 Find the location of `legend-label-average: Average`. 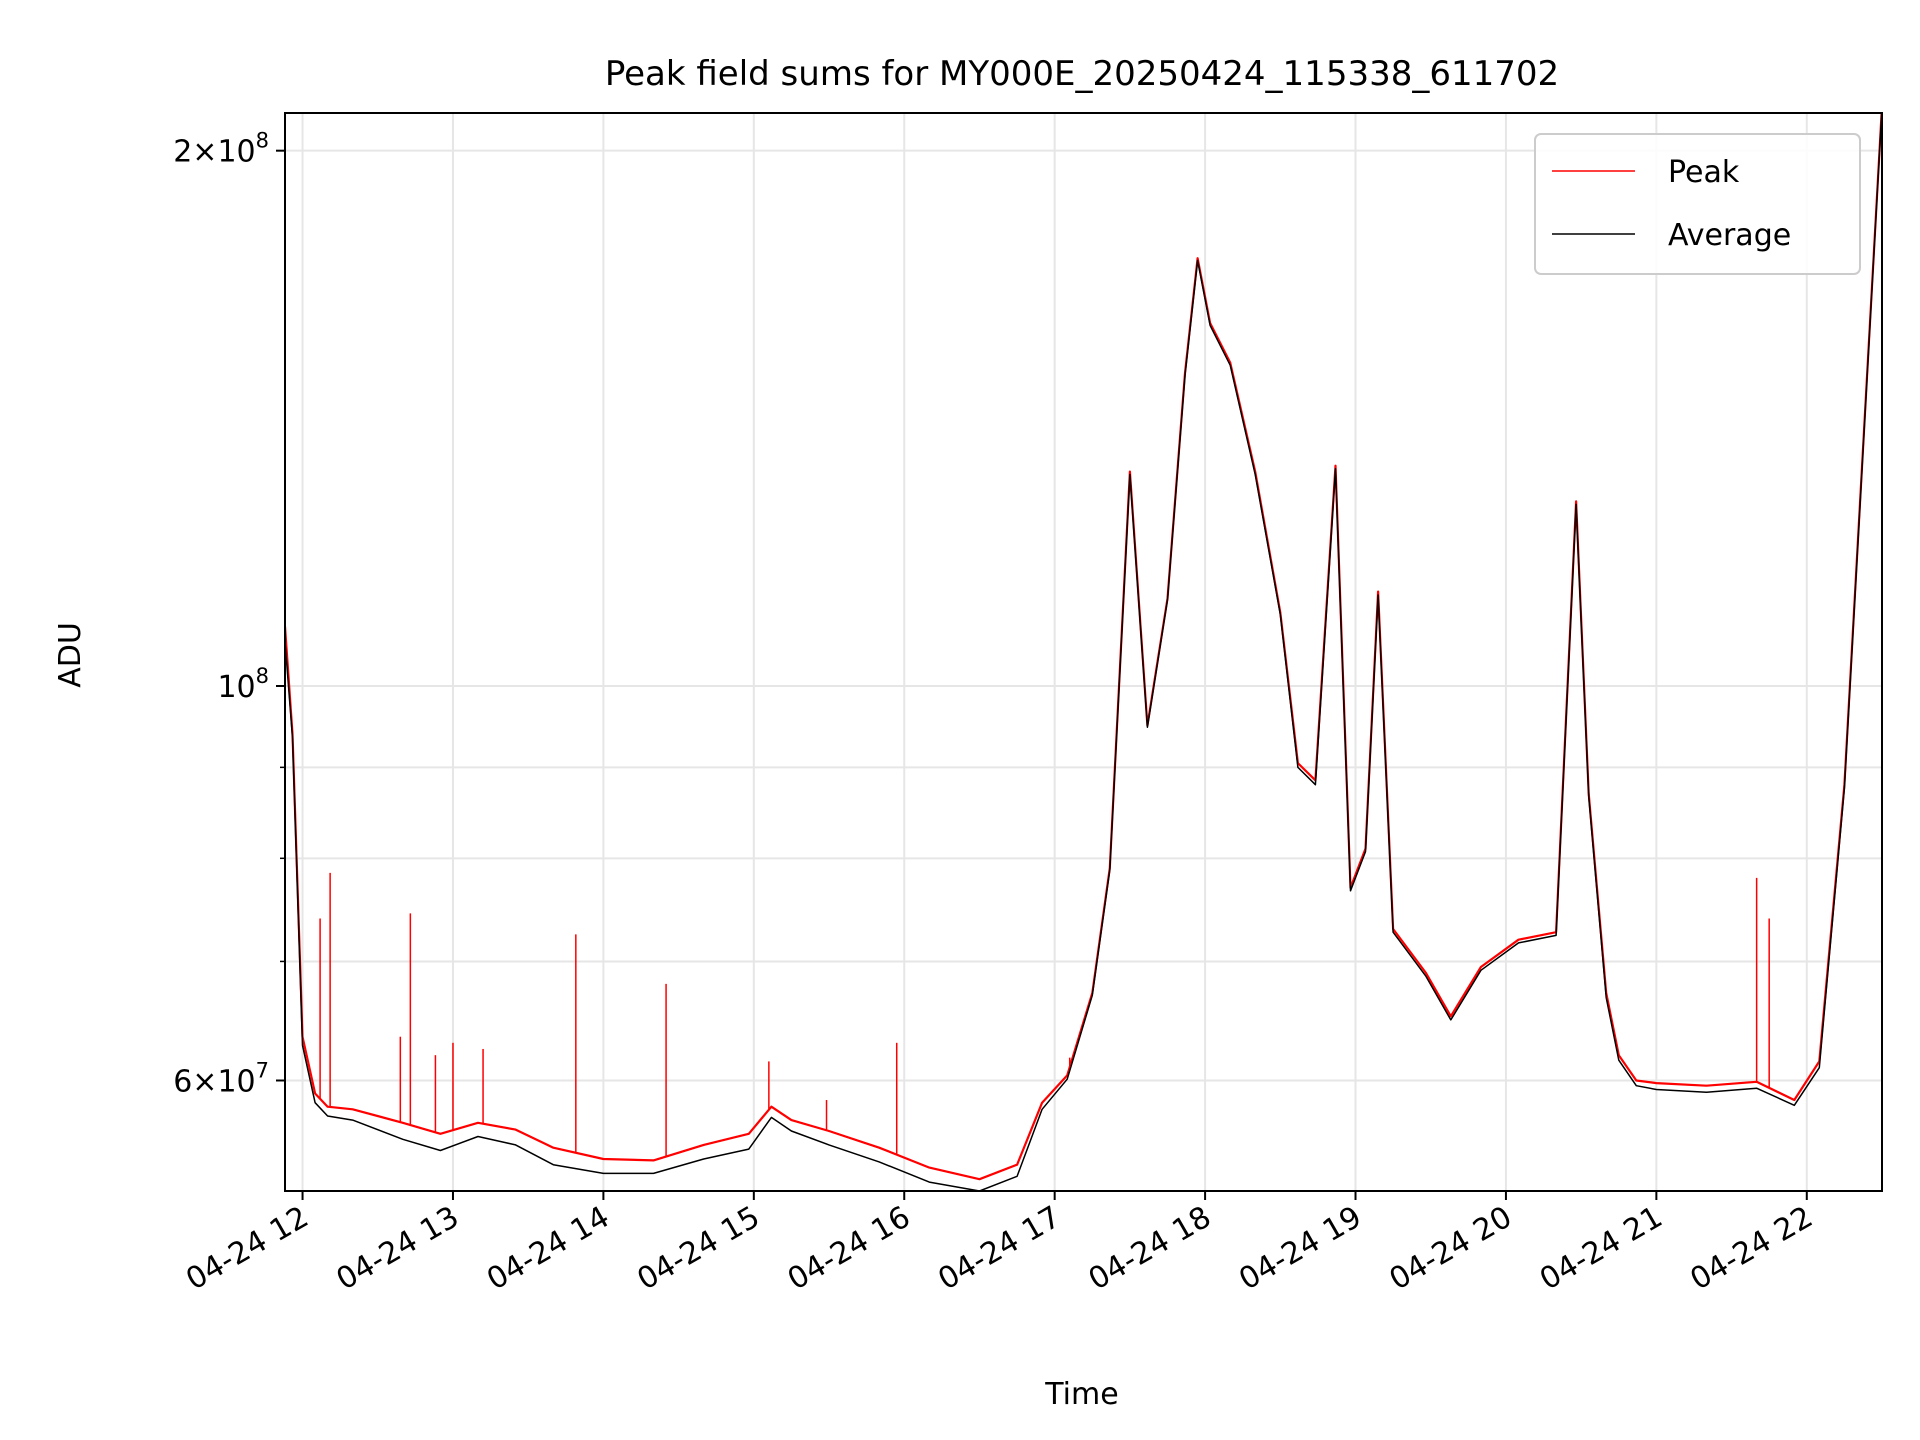

legend-label-average: Average is located at coordinates (1729, 235).